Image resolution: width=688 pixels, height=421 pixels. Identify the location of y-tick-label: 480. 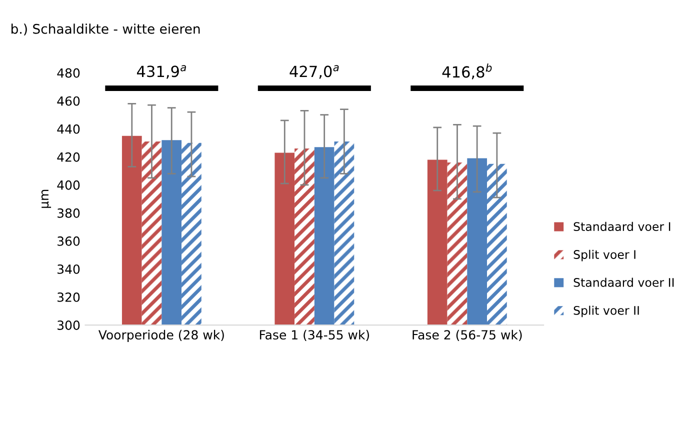
(68, 73).